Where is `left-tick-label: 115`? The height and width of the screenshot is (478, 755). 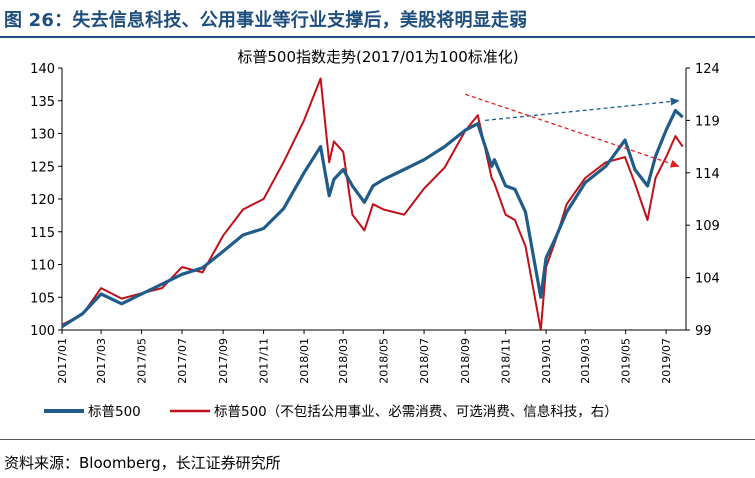 left-tick-label: 115 is located at coordinates (42, 233).